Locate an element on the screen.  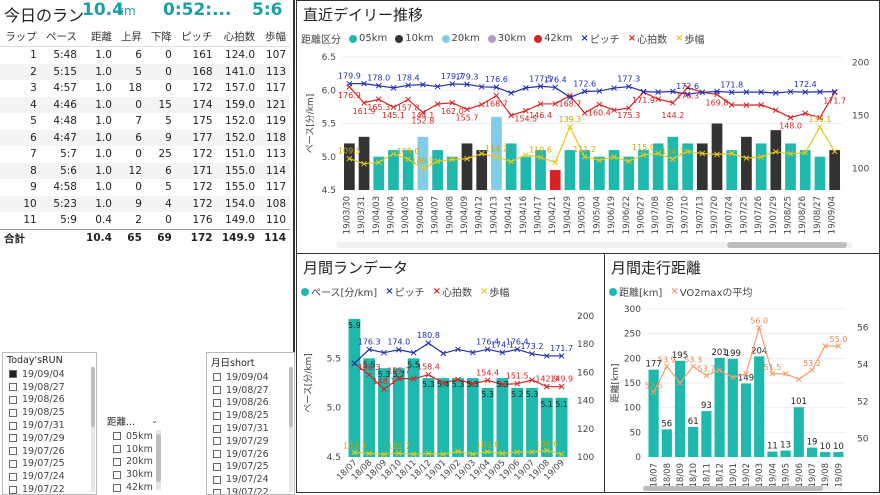
y-tick-label: 5.0 is located at coordinates (334, 409).